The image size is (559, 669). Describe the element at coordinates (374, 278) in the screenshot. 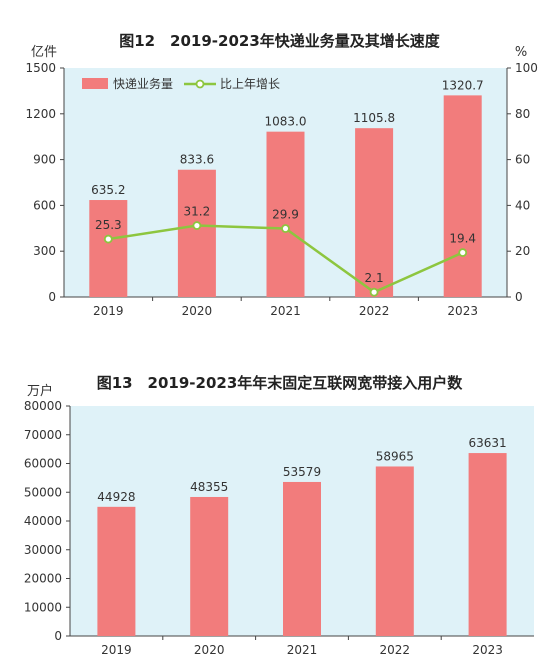

I see `chart12-growth-value-label: 2.1` at that location.